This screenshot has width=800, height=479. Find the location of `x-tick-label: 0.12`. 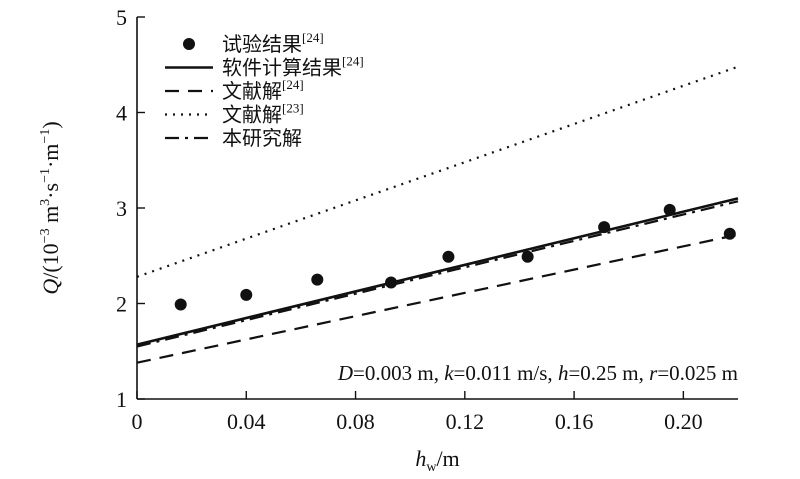

x-tick-label: 0.12 is located at coordinates (465, 421).